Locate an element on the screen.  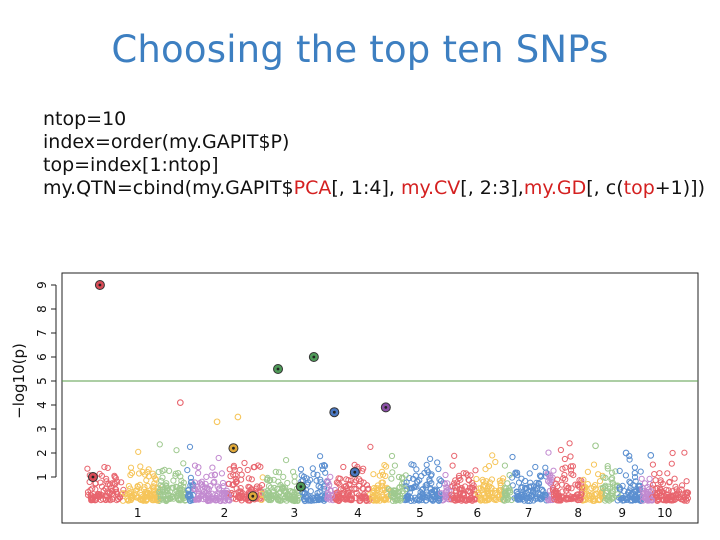
y-tick-label: 5 is located at coordinates (42, 381).